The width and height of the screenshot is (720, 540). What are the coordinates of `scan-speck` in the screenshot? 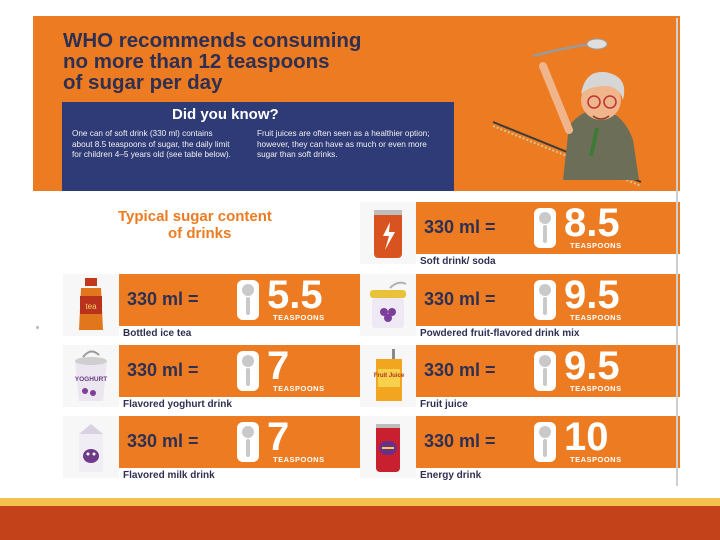 It's located at (37, 327).